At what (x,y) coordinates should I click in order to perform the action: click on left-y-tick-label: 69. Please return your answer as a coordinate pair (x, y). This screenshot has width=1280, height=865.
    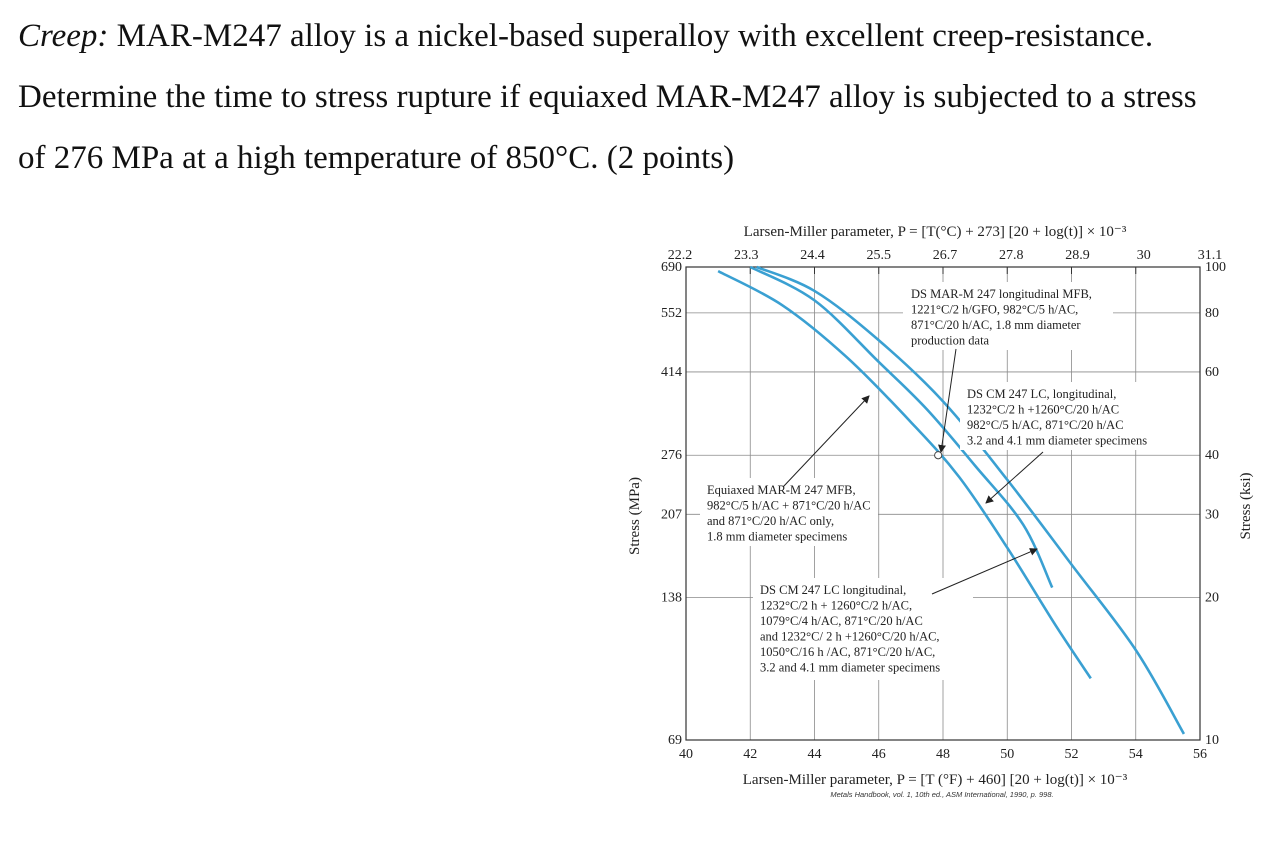
    Looking at the image, I should click on (675, 740).